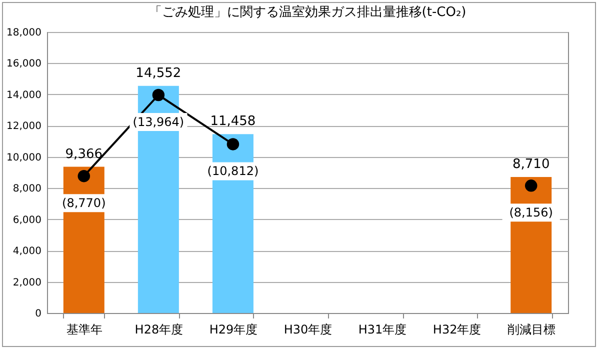 The height and width of the screenshot is (351, 600). I want to click on data-label: (10,812), so click(233, 171).